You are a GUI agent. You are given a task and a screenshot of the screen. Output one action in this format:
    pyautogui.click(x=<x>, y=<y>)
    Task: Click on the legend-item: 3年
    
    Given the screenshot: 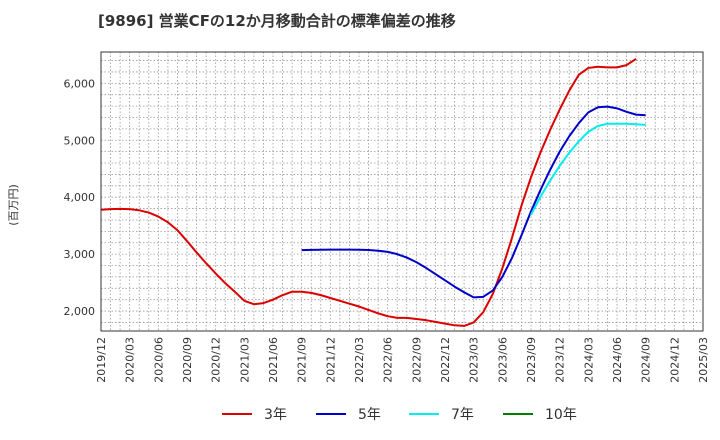 What is the action you would take?
    pyautogui.click(x=254, y=414)
    